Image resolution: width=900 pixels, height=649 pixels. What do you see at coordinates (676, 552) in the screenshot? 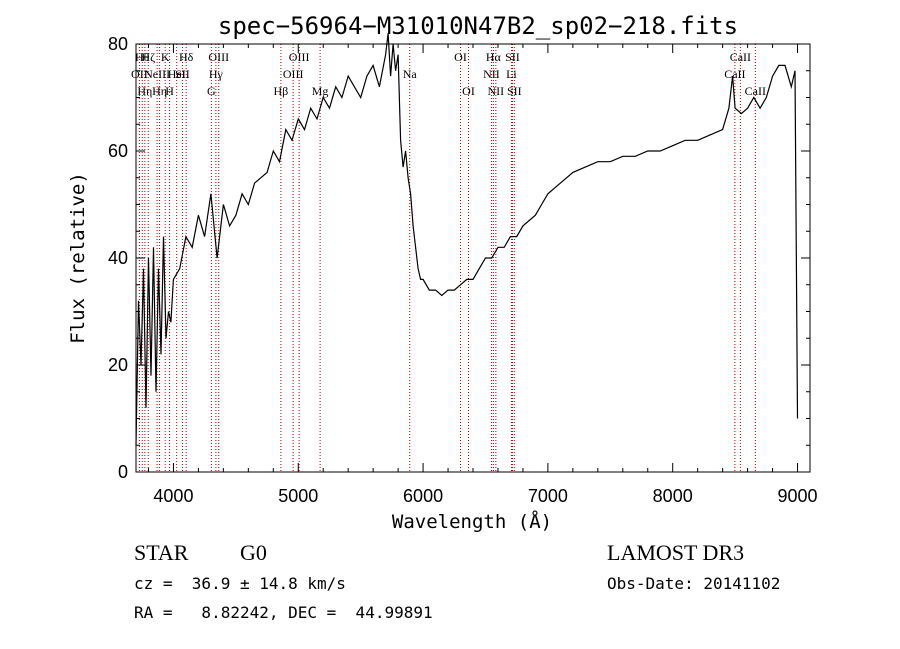
I see `survey-label: LAMOST DR3` at bounding box center [676, 552].